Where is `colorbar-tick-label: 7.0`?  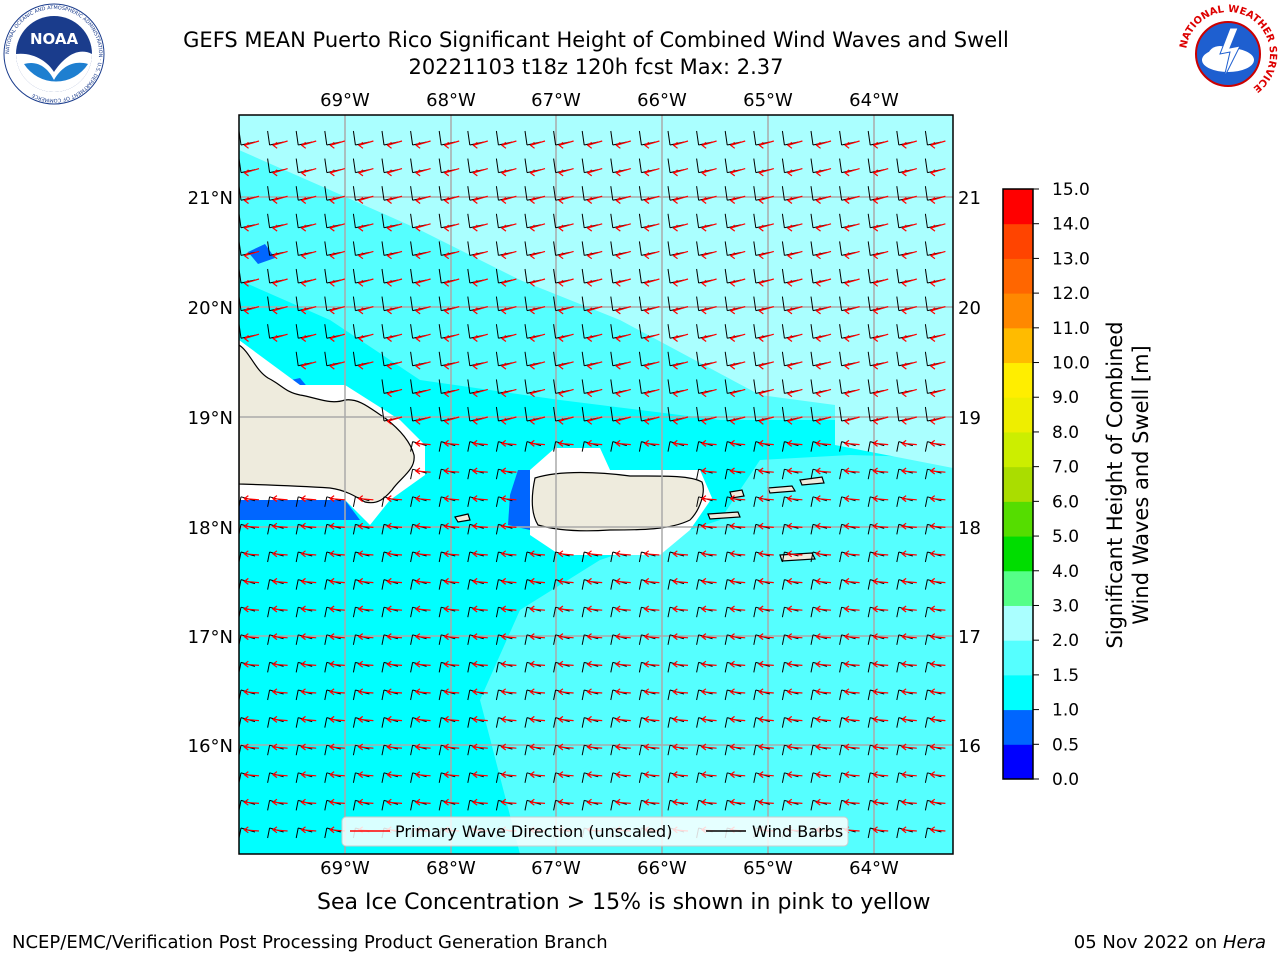 colorbar-tick-label: 7.0 is located at coordinates (1065, 468).